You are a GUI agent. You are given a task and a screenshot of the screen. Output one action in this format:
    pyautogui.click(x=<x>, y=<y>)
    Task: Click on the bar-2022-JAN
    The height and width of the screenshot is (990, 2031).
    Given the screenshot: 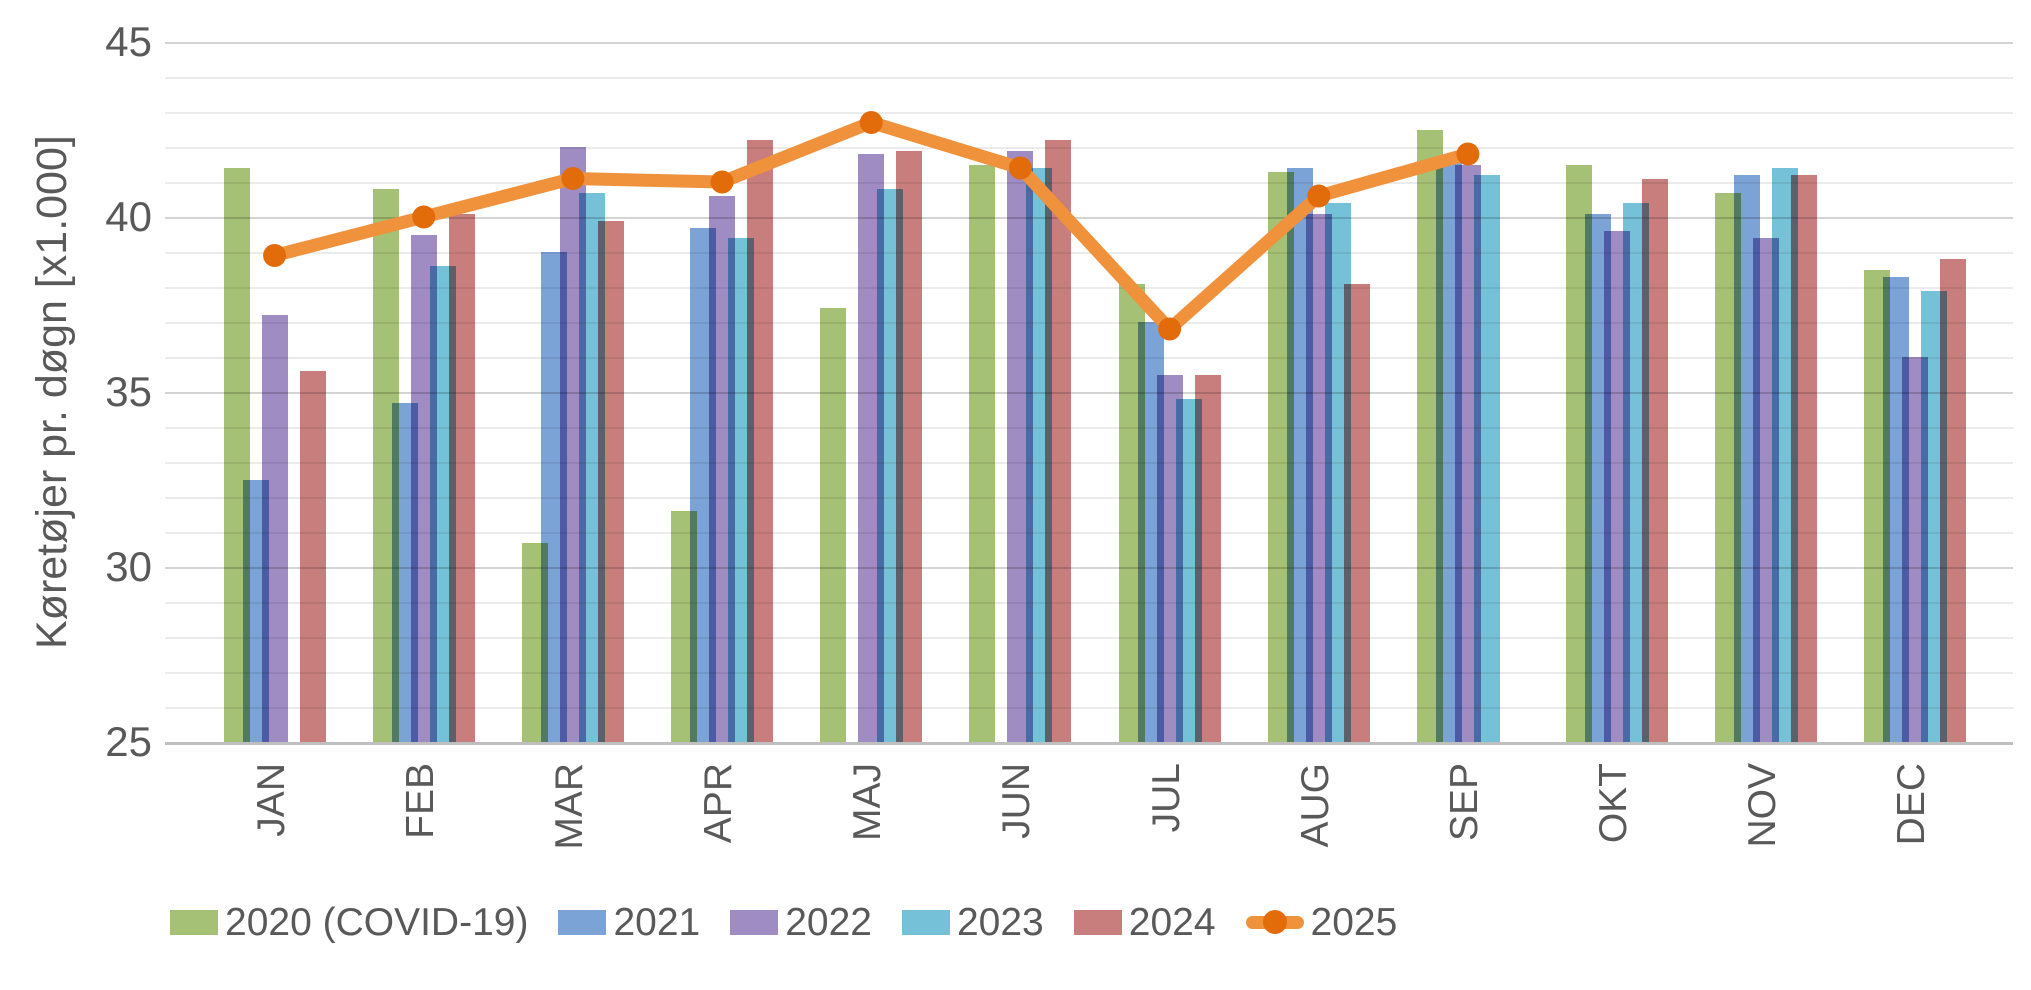 What is the action you would take?
    pyautogui.click(x=274, y=528)
    